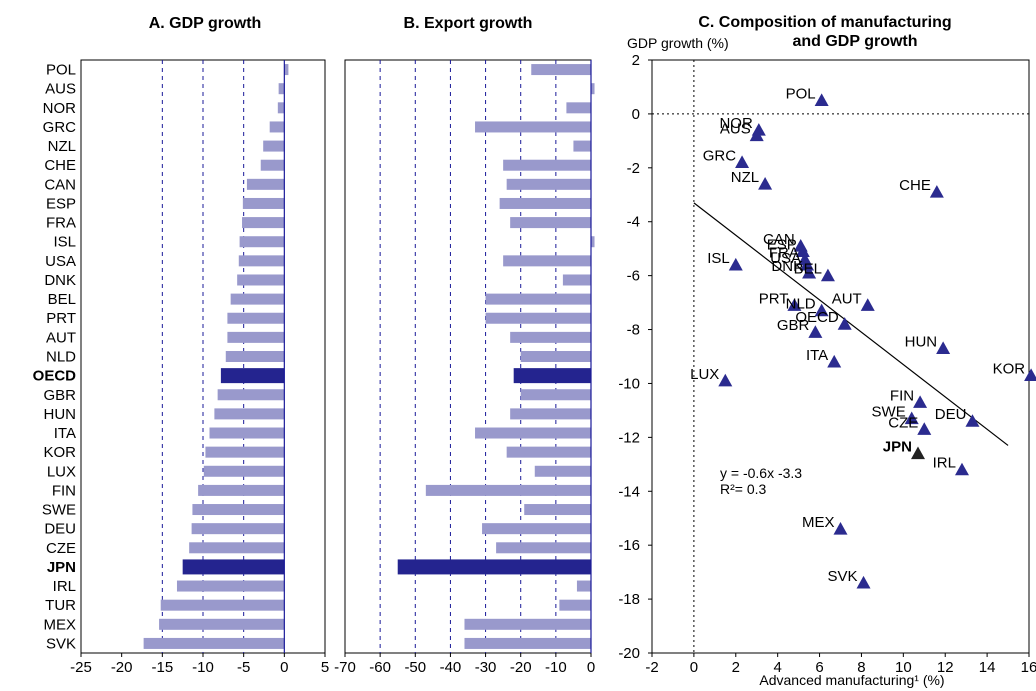  Describe the element at coordinates (633, 222) in the screenshot. I see `y-tick-label: -4` at that location.